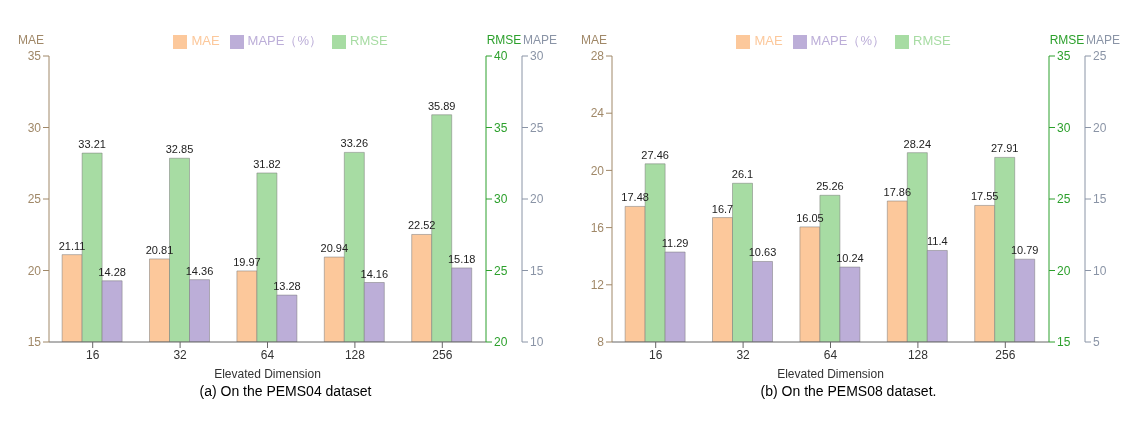 The width and height of the screenshot is (1133, 423). What do you see at coordinates (1096, 342) in the screenshot?
I see `y3-tick-label: 5` at bounding box center [1096, 342].